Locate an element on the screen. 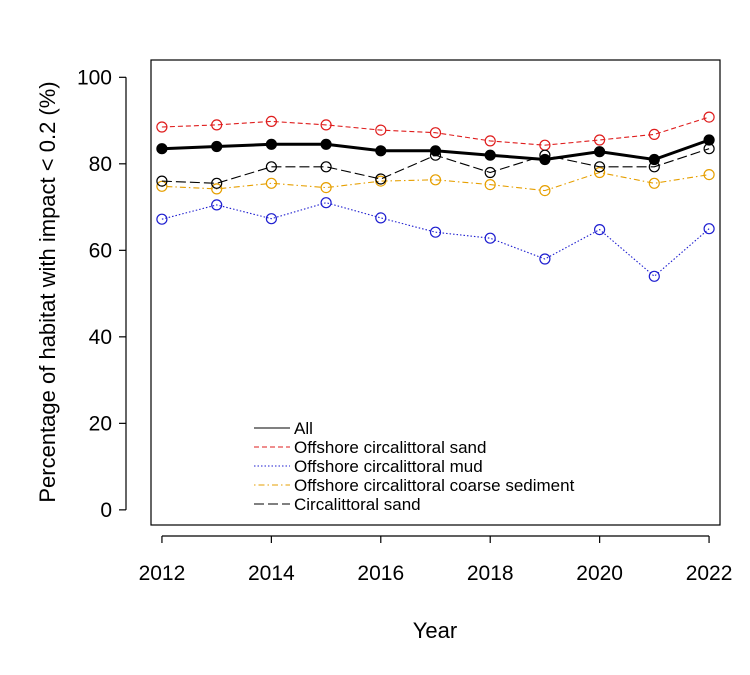 The image size is (750, 675). x-tick-label: 2012 is located at coordinates (162, 573).